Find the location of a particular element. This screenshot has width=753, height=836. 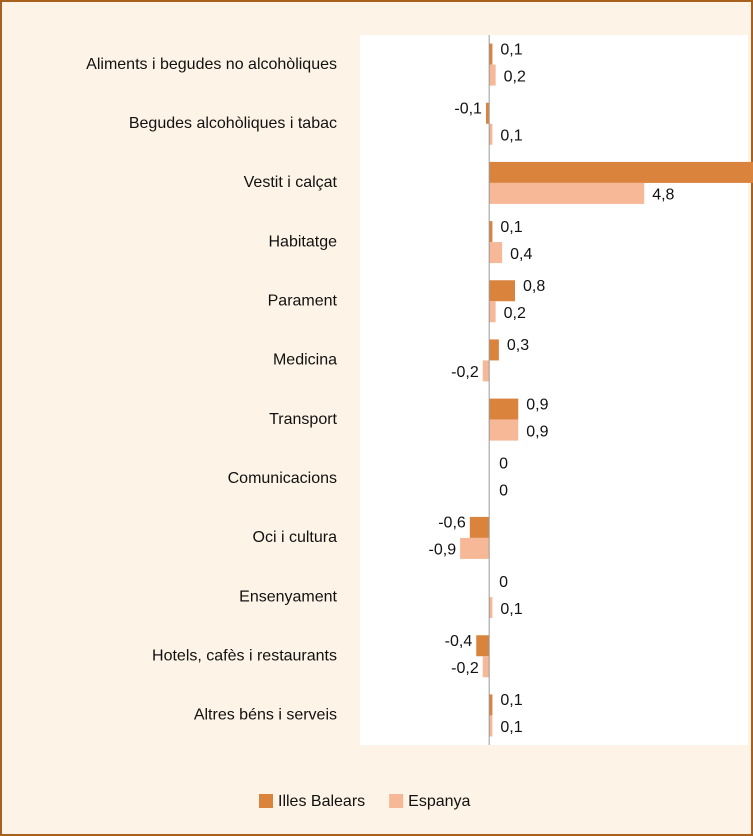

category-label: Parament is located at coordinates (303, 300).